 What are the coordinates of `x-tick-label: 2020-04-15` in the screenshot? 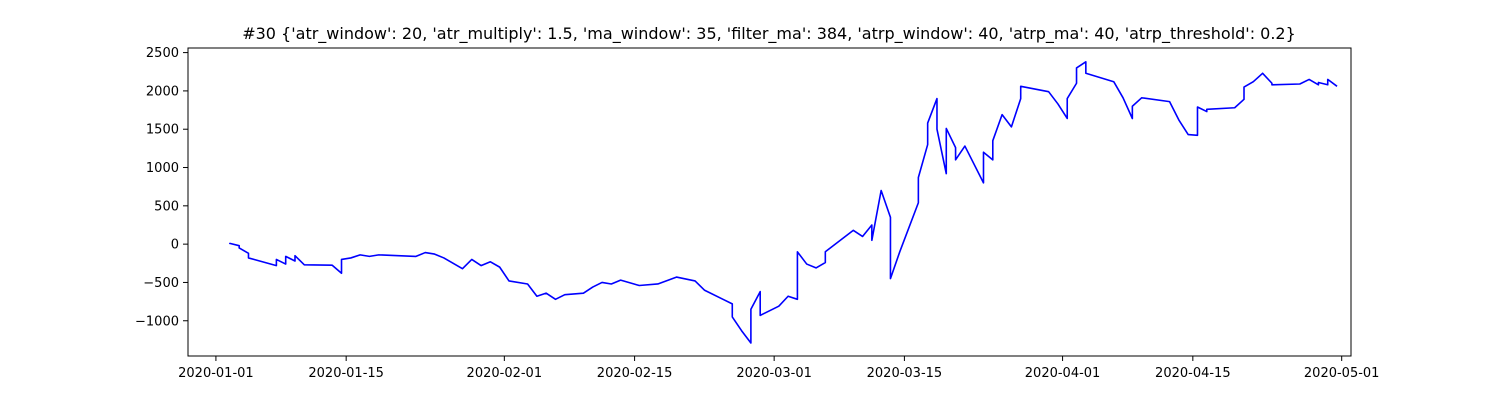 It's located at (1193, 373).